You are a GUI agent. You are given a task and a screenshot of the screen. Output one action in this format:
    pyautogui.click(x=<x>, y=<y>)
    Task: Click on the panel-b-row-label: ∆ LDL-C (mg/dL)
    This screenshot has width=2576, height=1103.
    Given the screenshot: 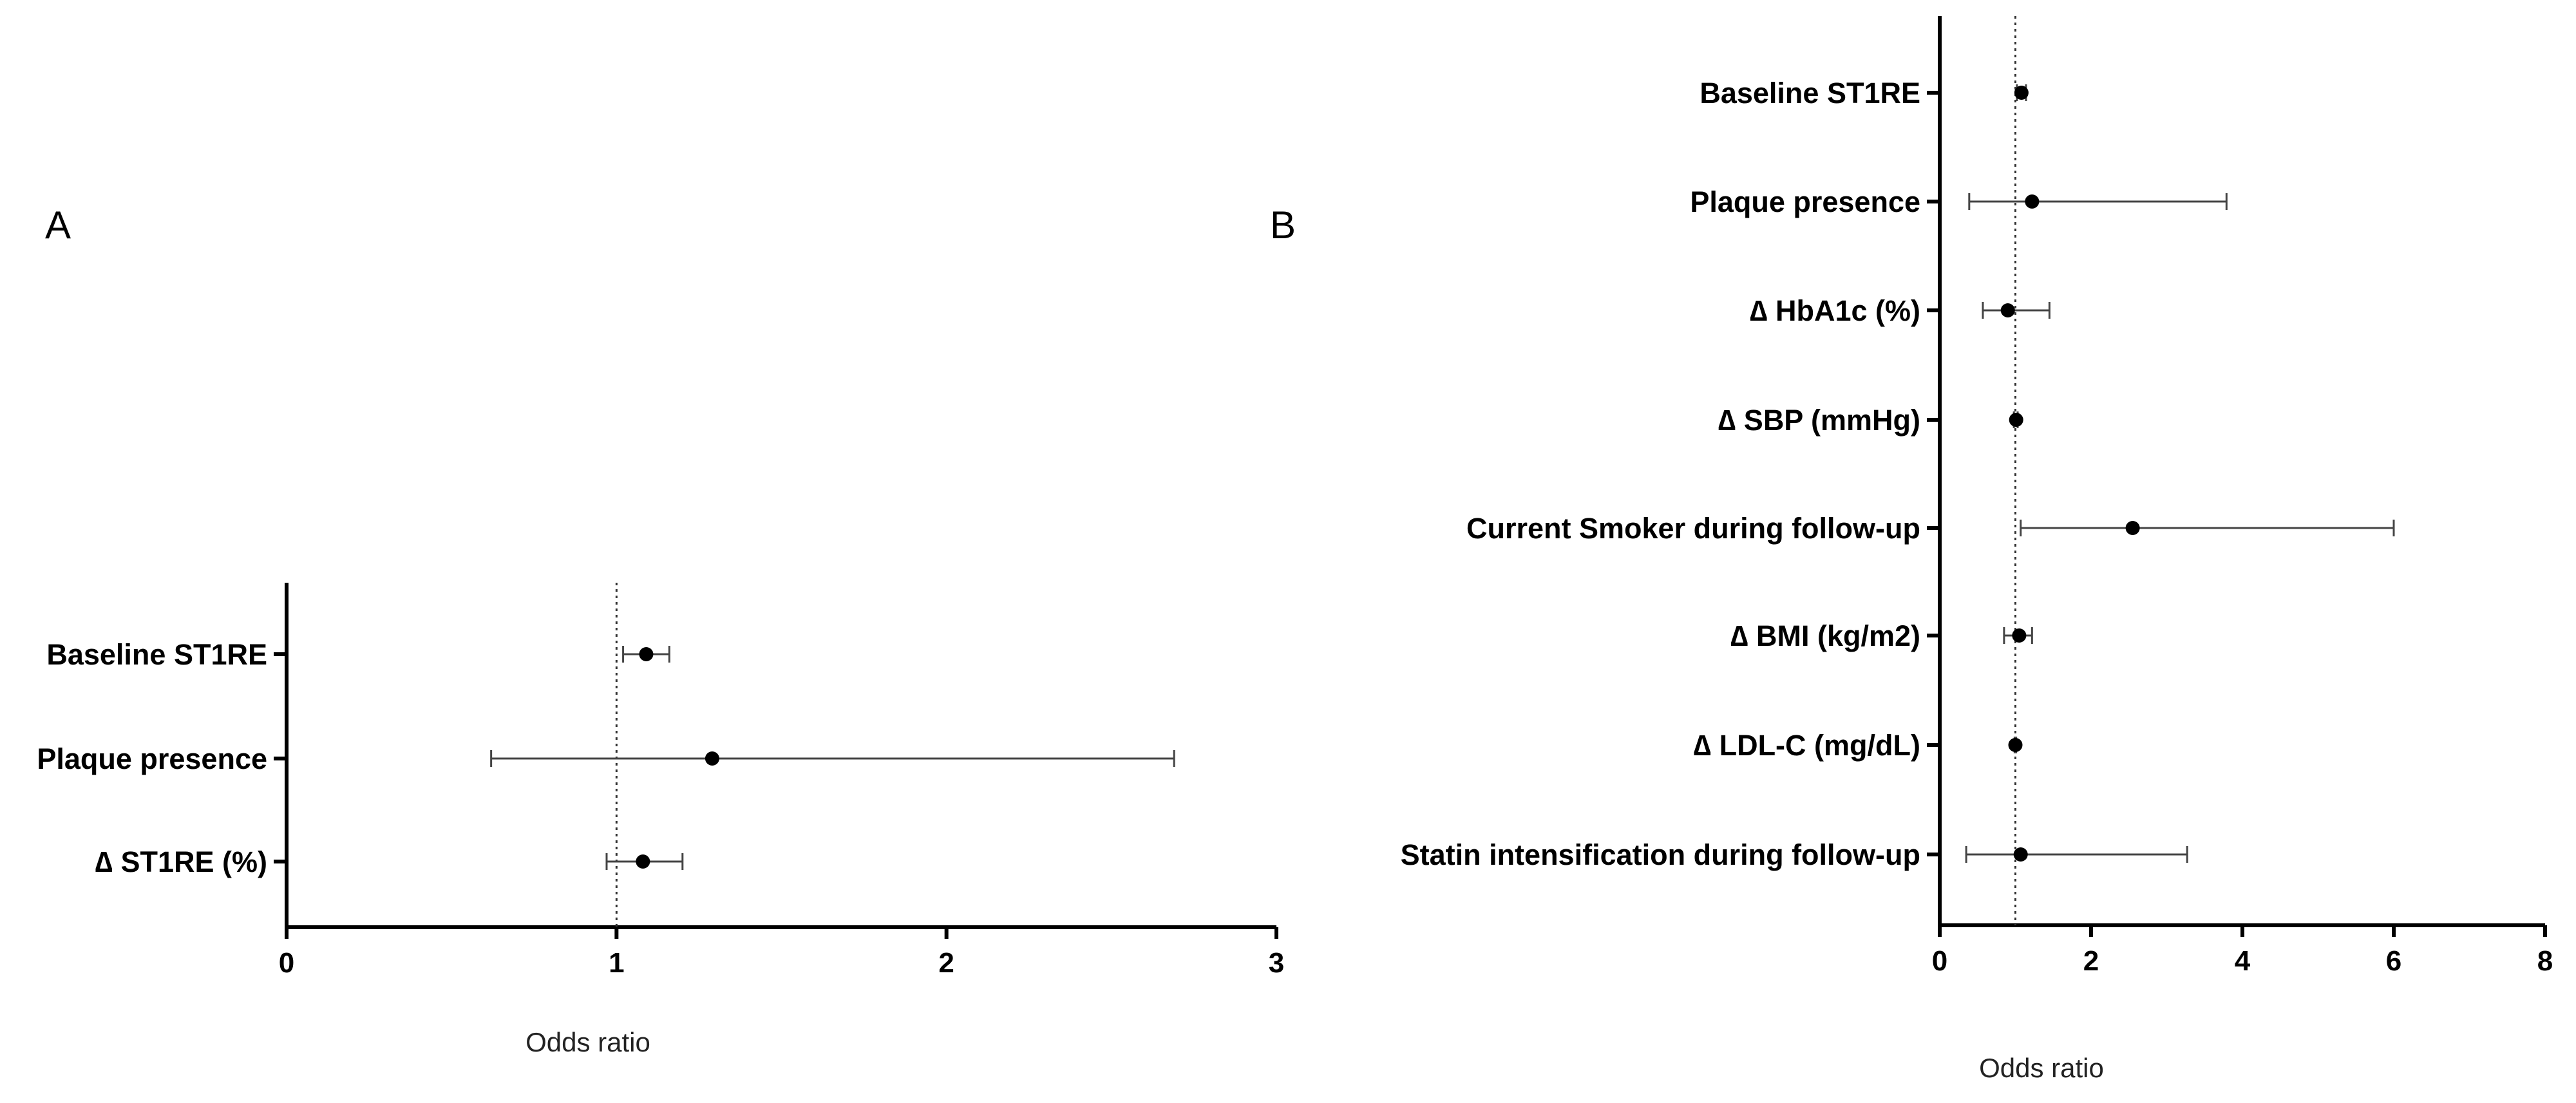 What is the action you would take?
    pyautogui.click(x=1807, y=745)
    